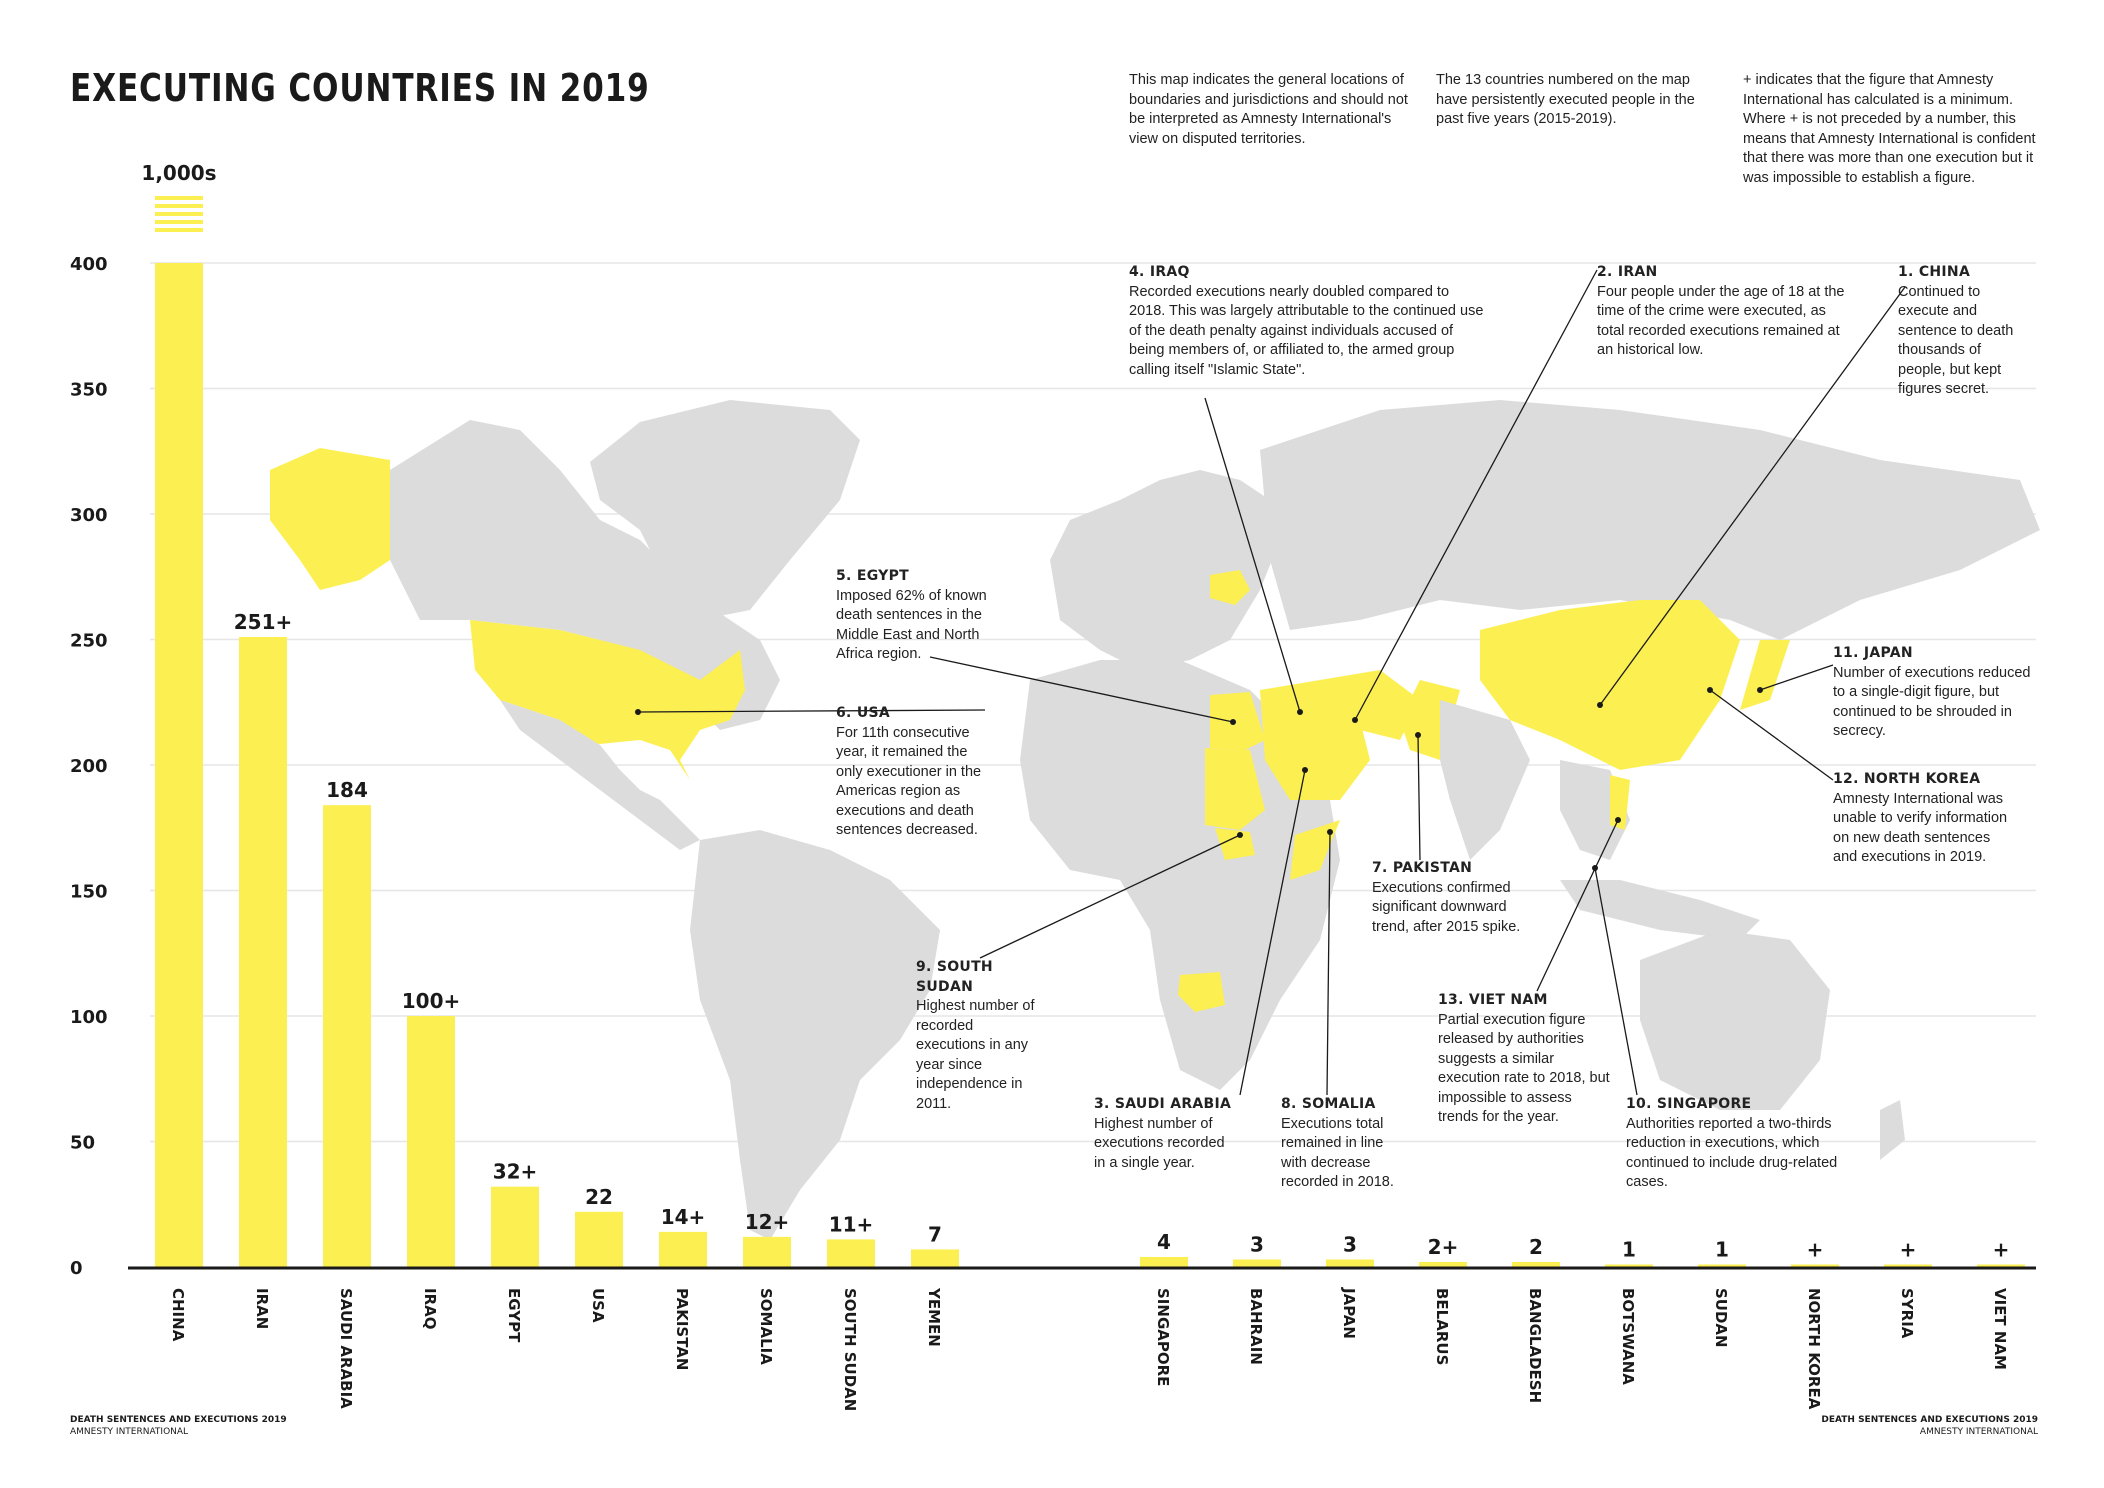  What do you see at coordinates (1165, 570) in the screenshot?
I see `europe` at bounding box center [1165, 570].